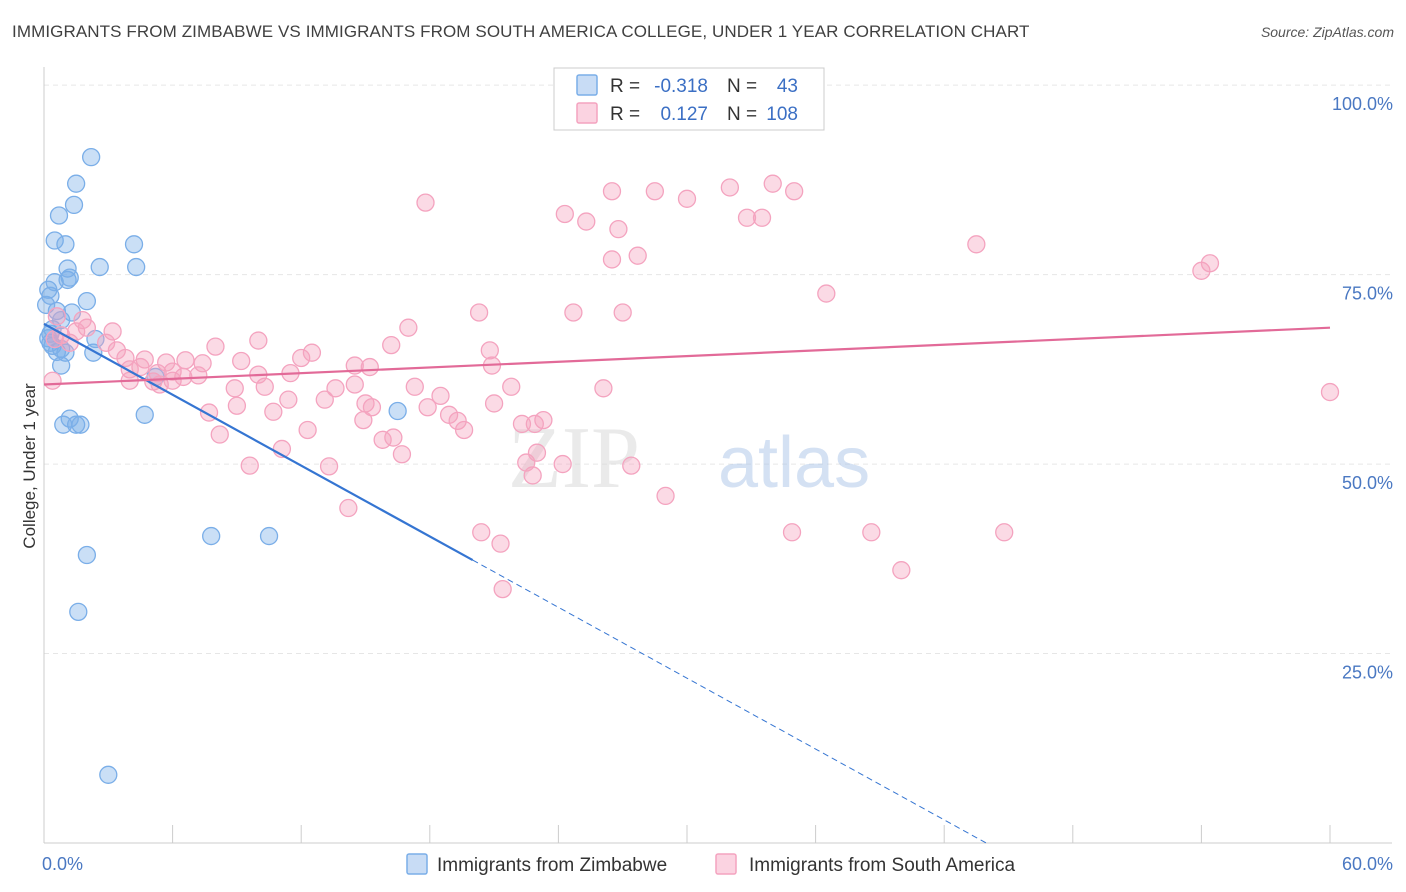 Image resolution: width=1406 pixels, height=892 pixels. Describe the element at coordinates (417, 864) in the screenshot. I see `bottom-legend-swatch-zimbabwe` at that location.